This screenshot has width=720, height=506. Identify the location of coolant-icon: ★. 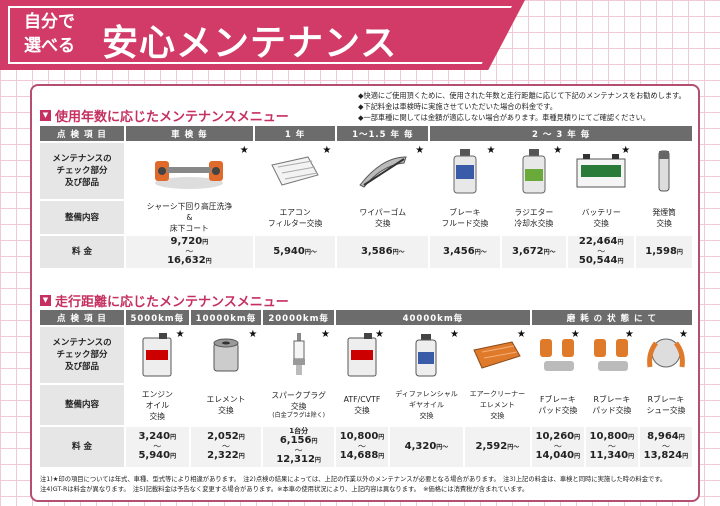
(534, 171).